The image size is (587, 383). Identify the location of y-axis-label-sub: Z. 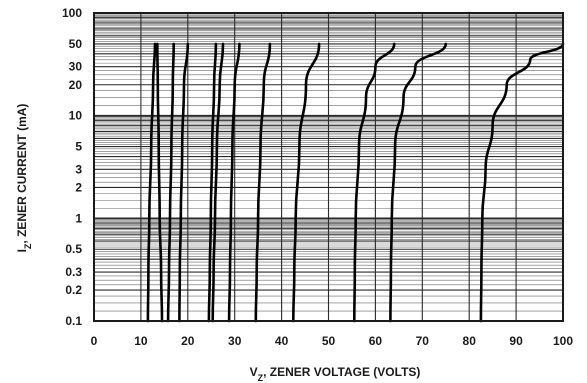
(28, 246).